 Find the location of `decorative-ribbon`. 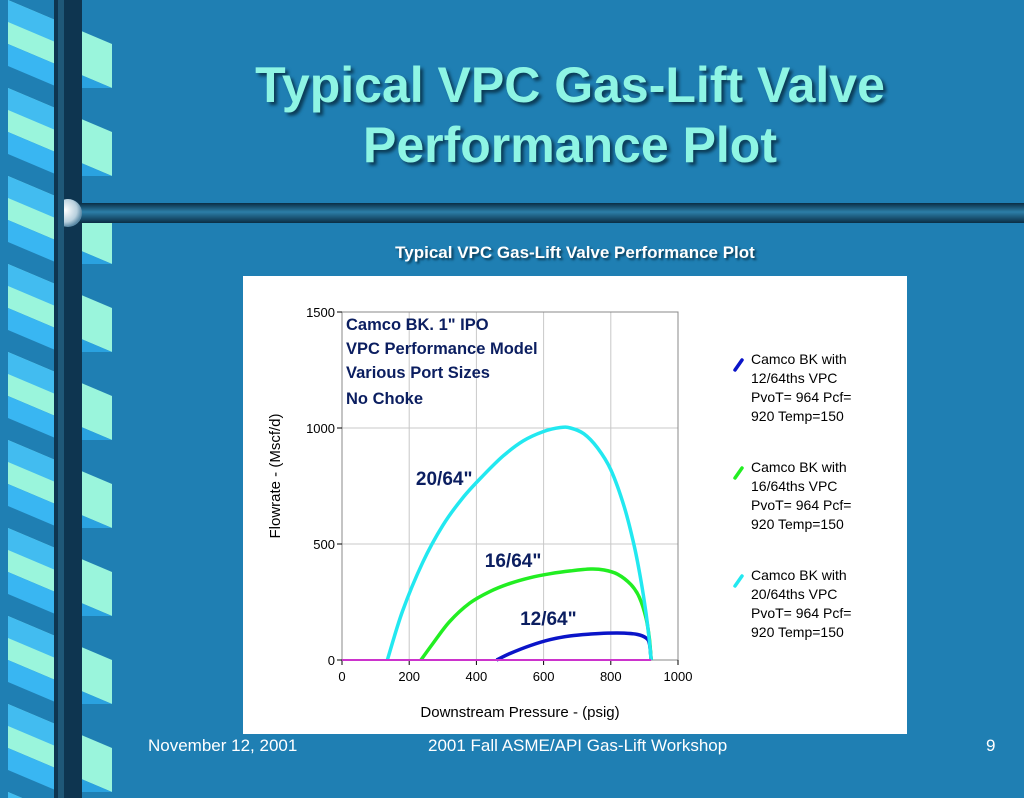

decorative-ribbon is located at coordinates (56, 399).